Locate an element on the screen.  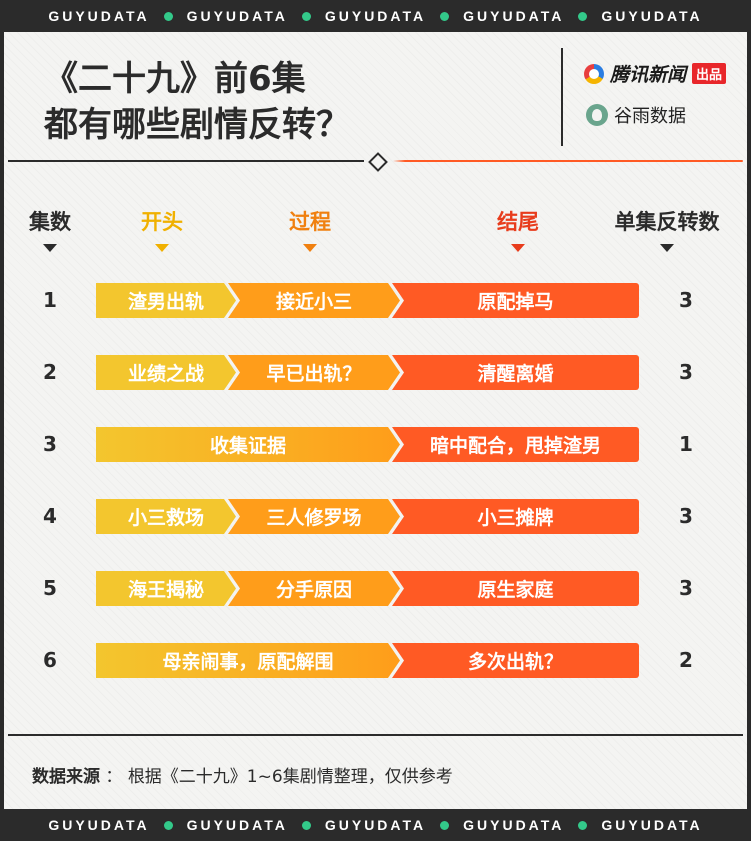
data-source: 数据来源 ： 根据《二十九》1~6集剧情整理，仅供参考 is located at coordinates (242, 774).